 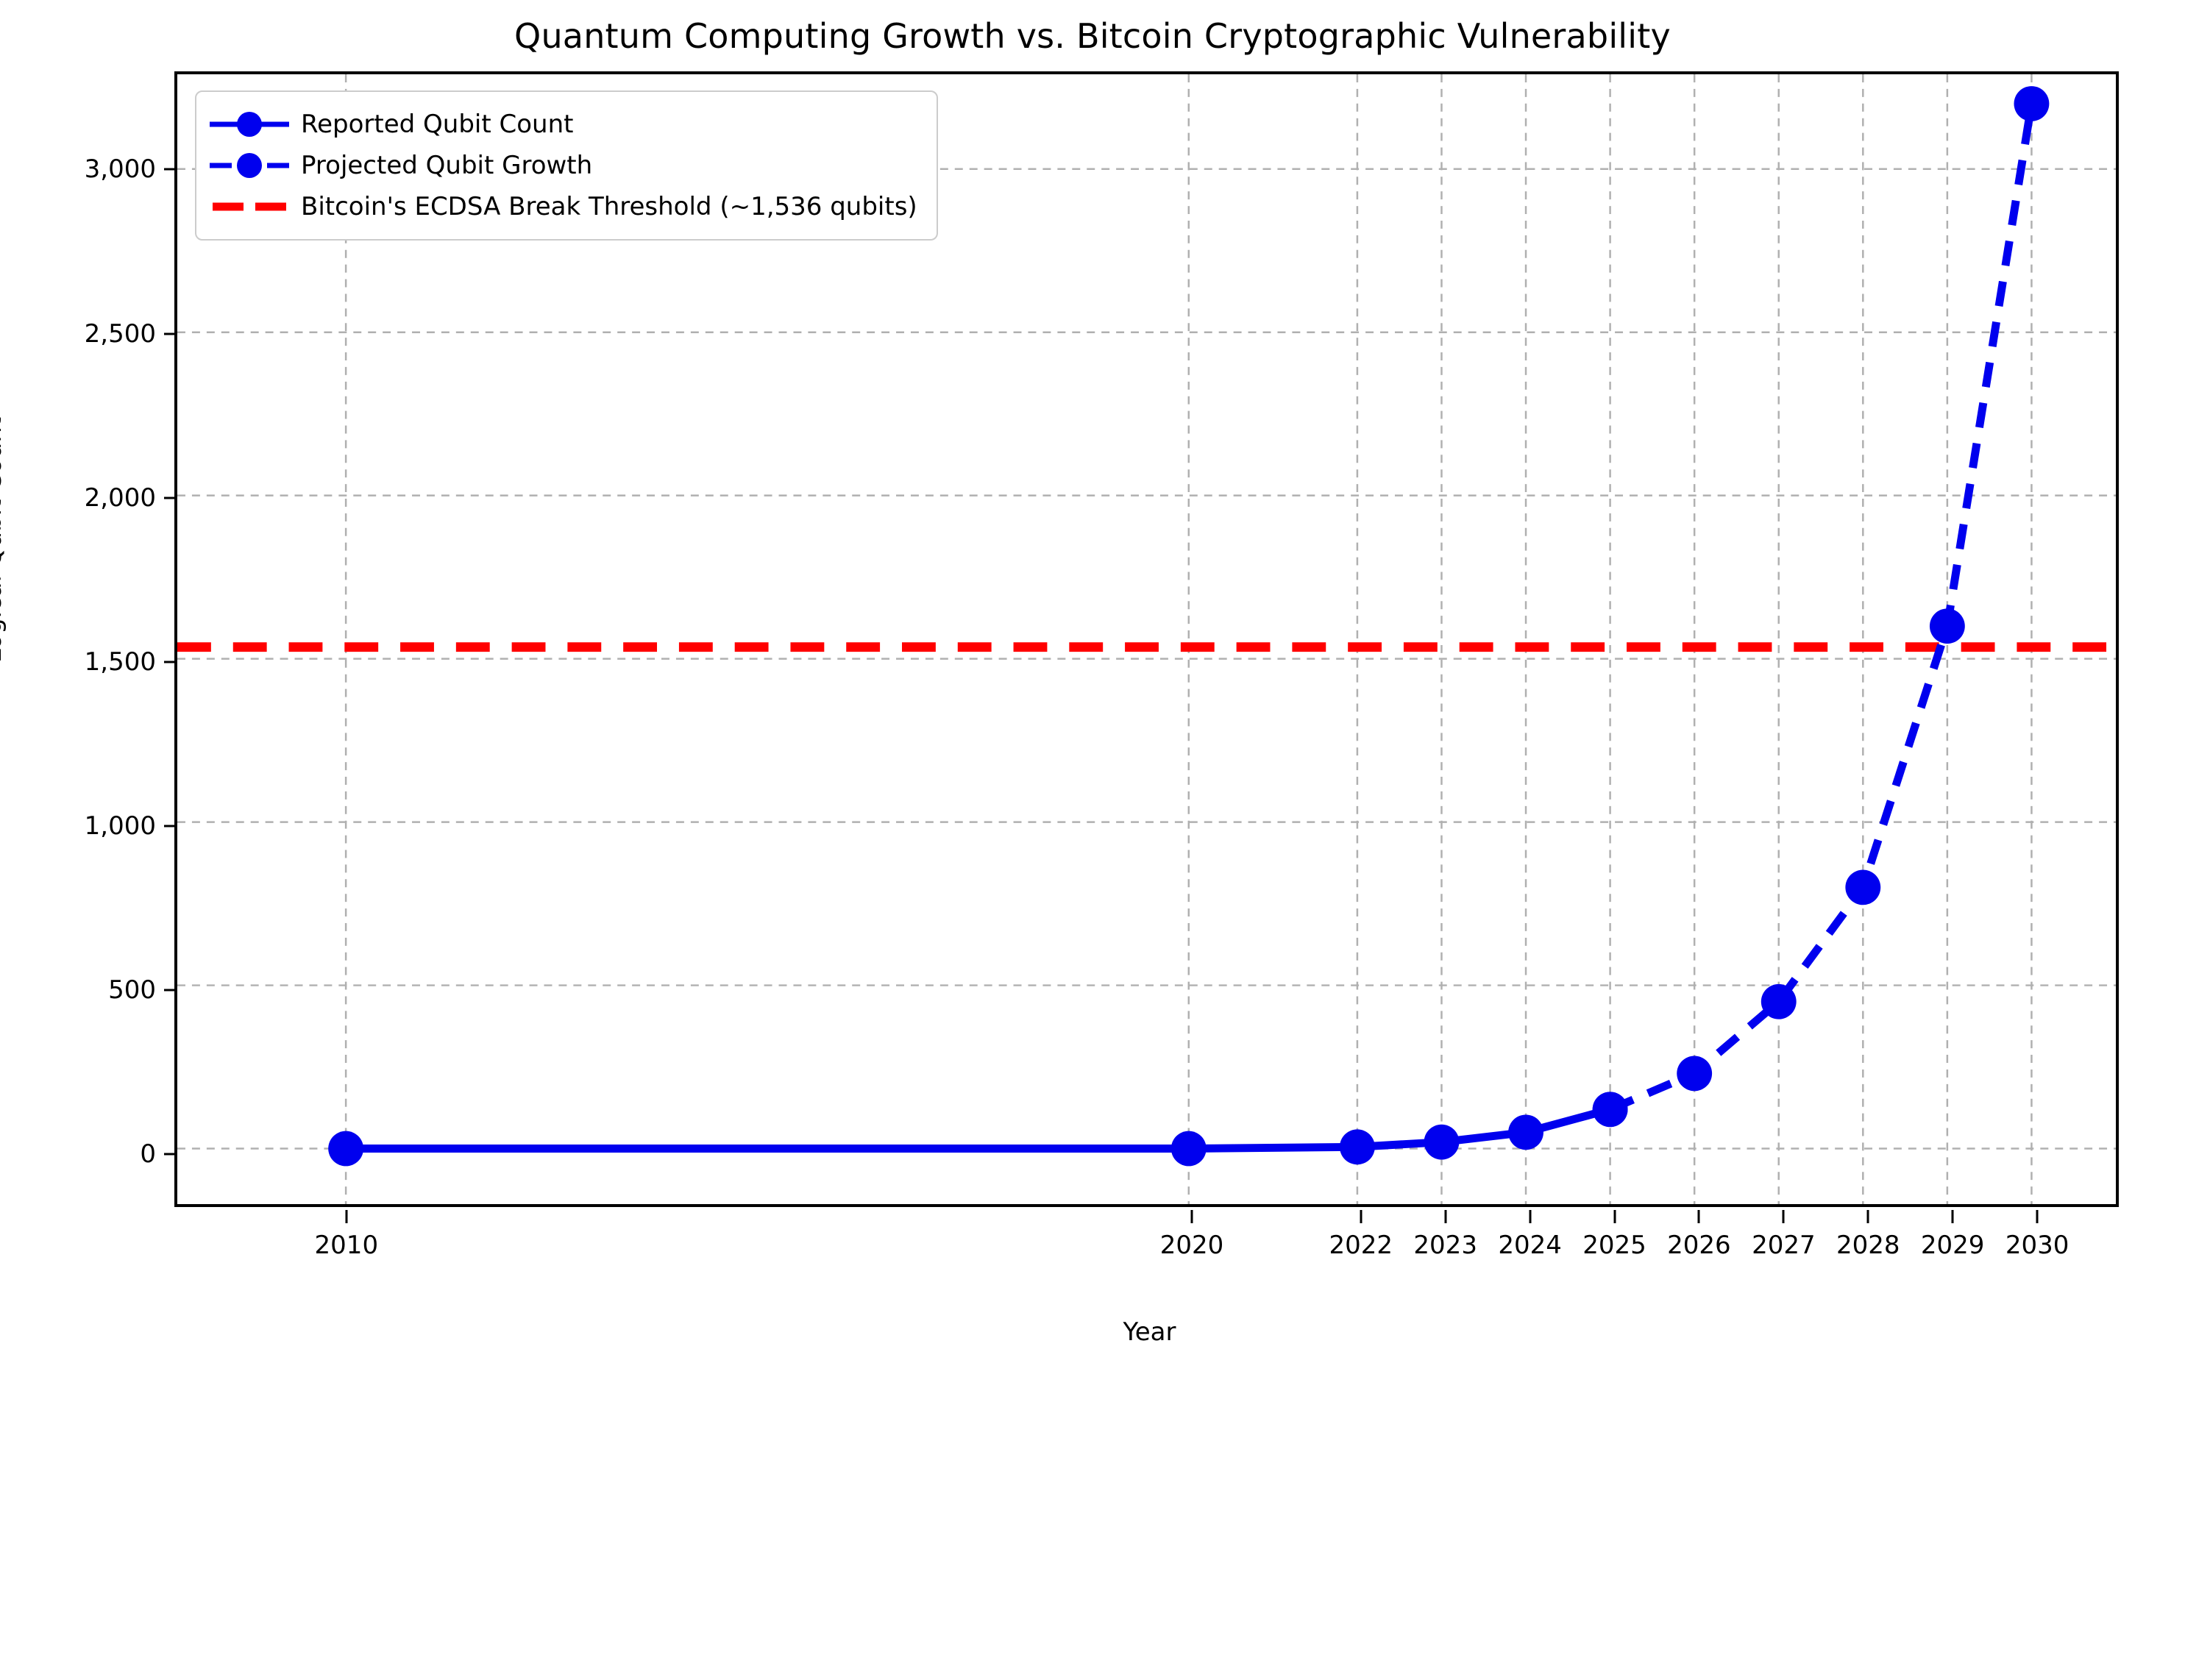 I want to click on x-tick-label: 2020, so click(x=1192, y=1246).